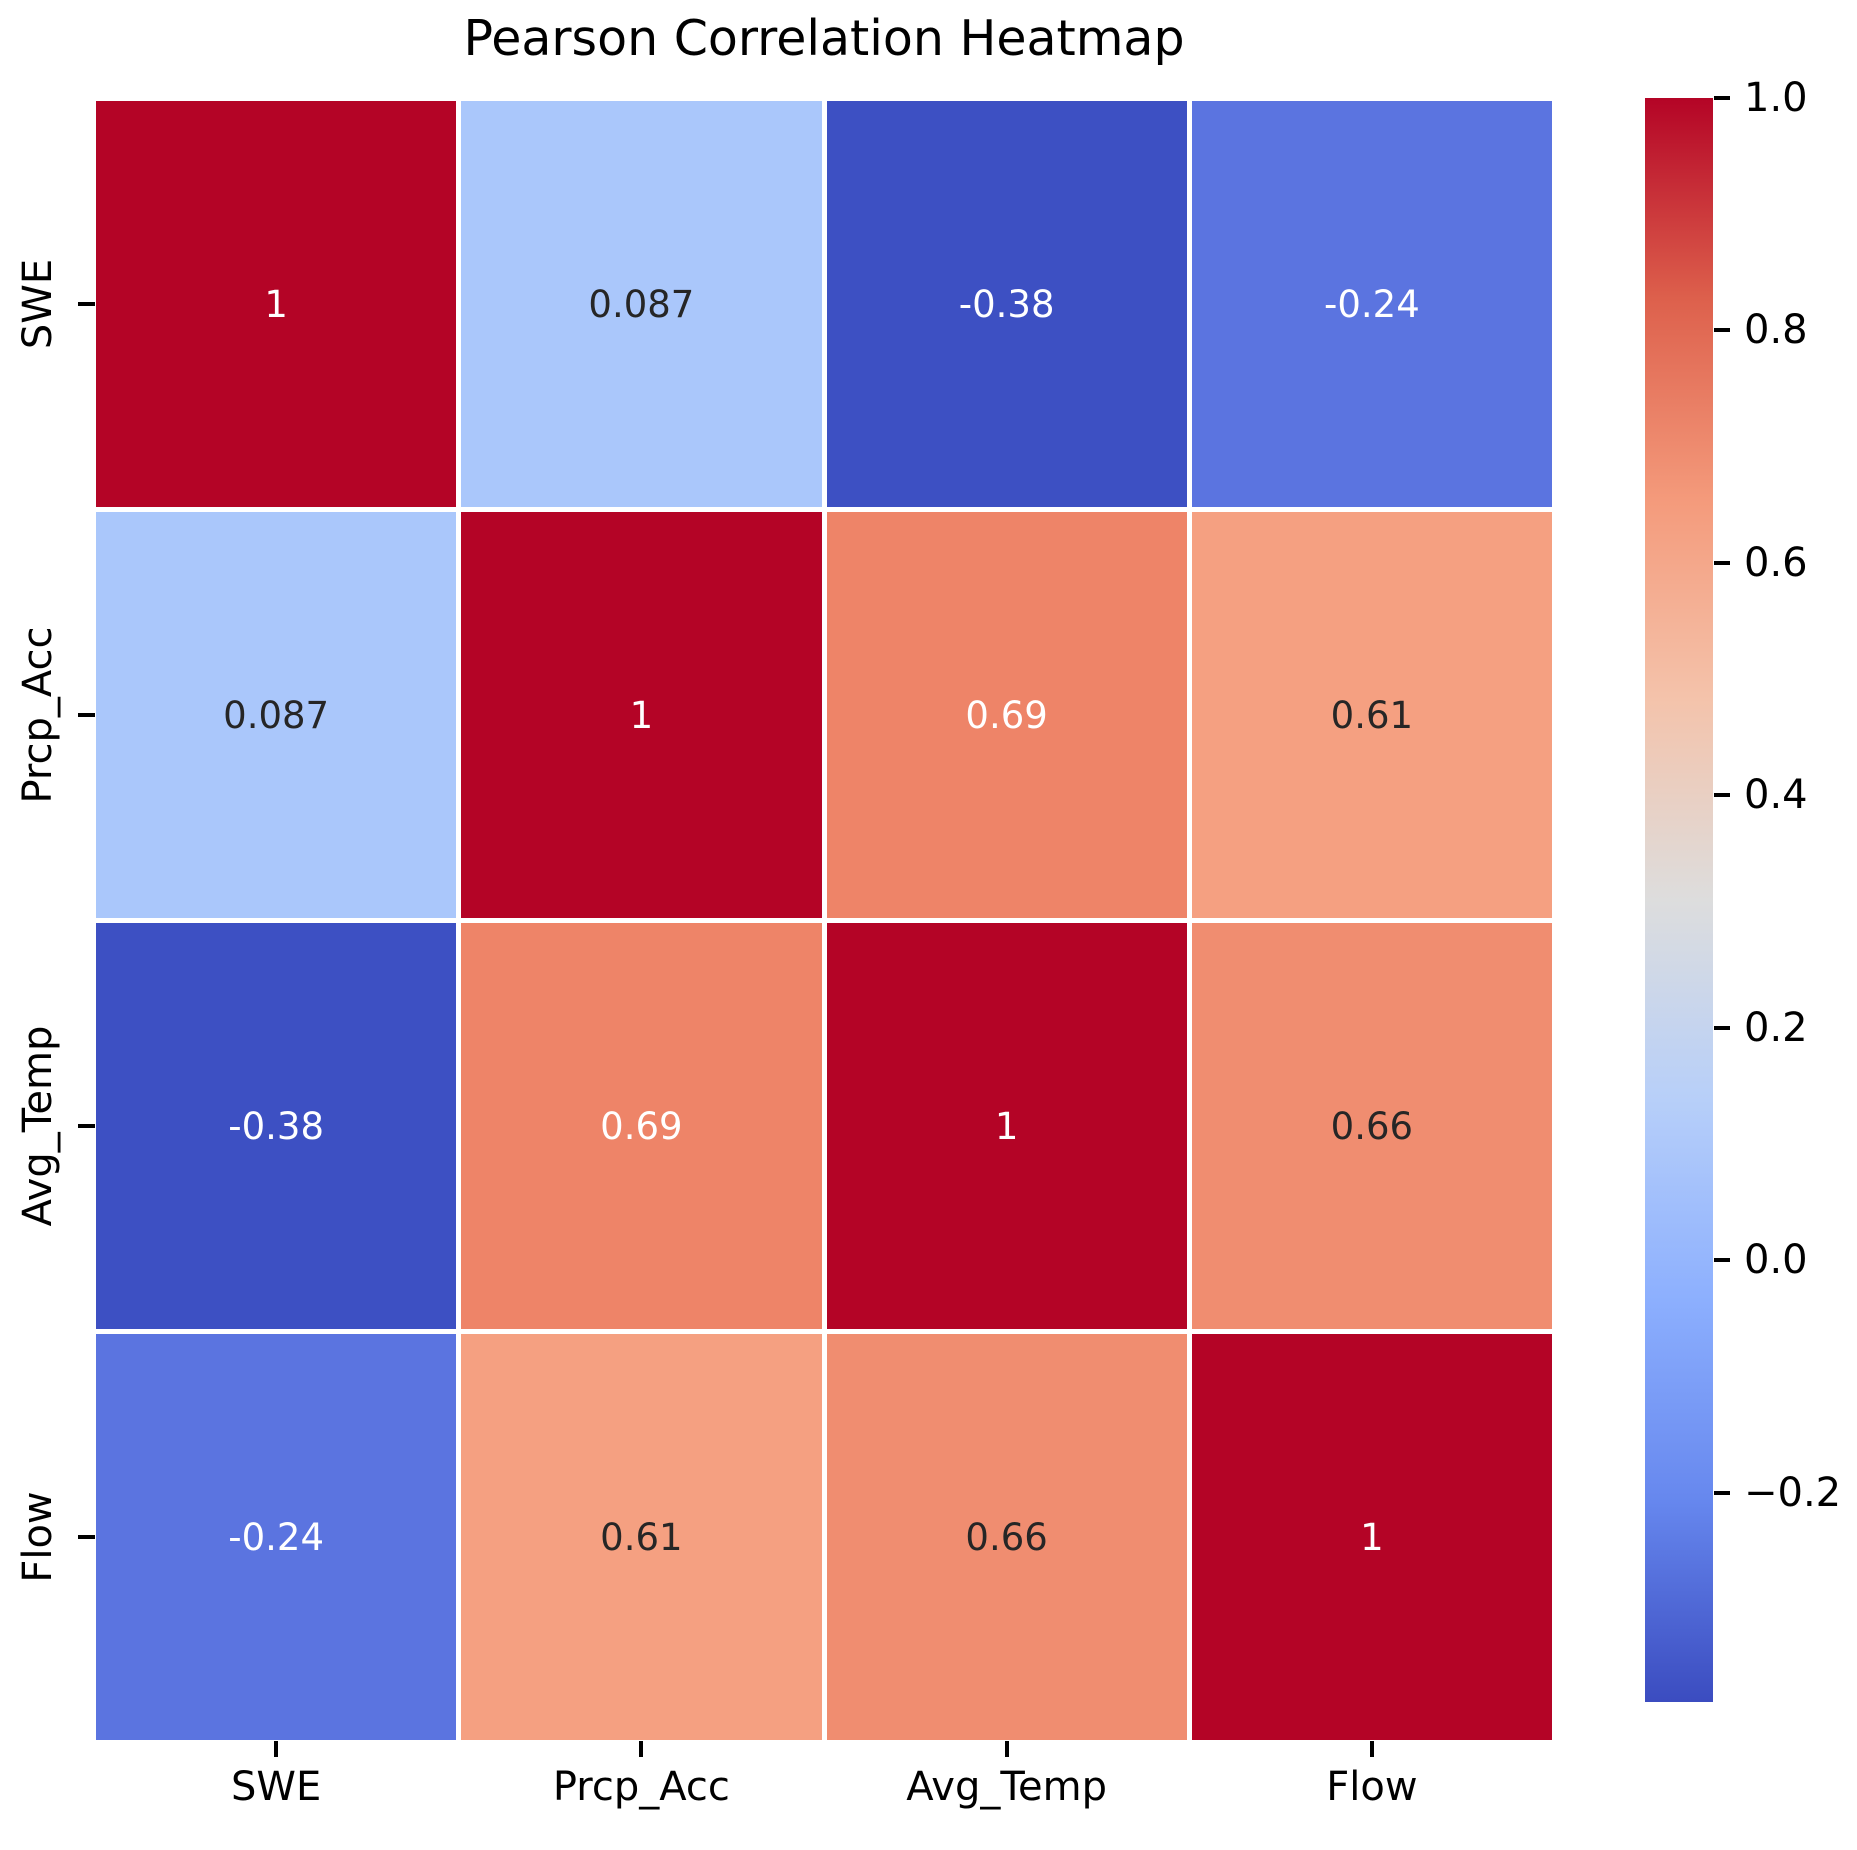 This screenshot has width=1857, height=1850. Describe the element at coordinates (276, 1787) in the screenshot. I see `x-tick-label: SWE` at that location.